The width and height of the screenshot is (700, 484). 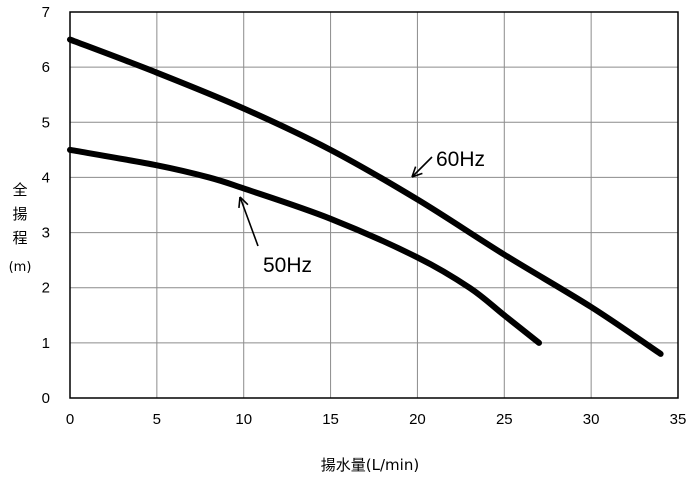 What do you see at coordinates (376, 419) in the screenshot?
I see `x-tick-labels: 0 5 10 15 20 25 30 35` at bounding box center [376, 419].